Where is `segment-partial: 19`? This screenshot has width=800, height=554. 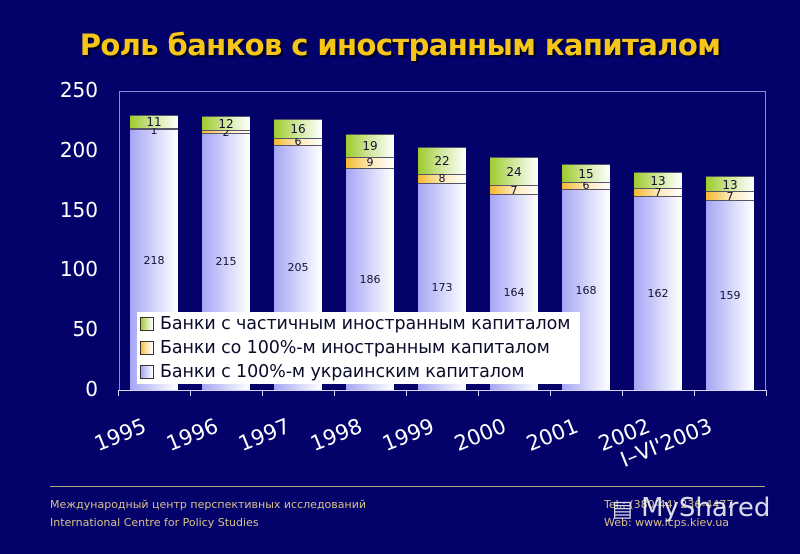
segment-partial: 19 is located at coordinates (370, 145).